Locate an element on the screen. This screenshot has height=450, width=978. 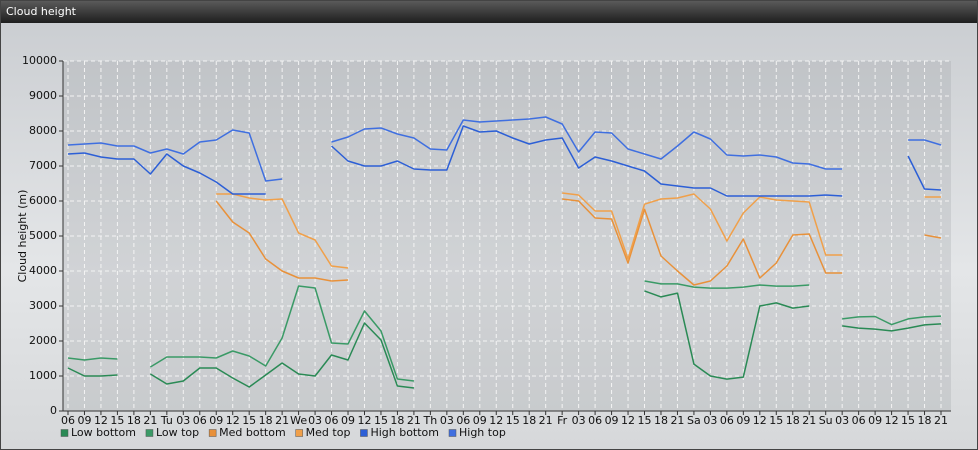
legend-item: Low bottom is located at coordinates (98, 432).